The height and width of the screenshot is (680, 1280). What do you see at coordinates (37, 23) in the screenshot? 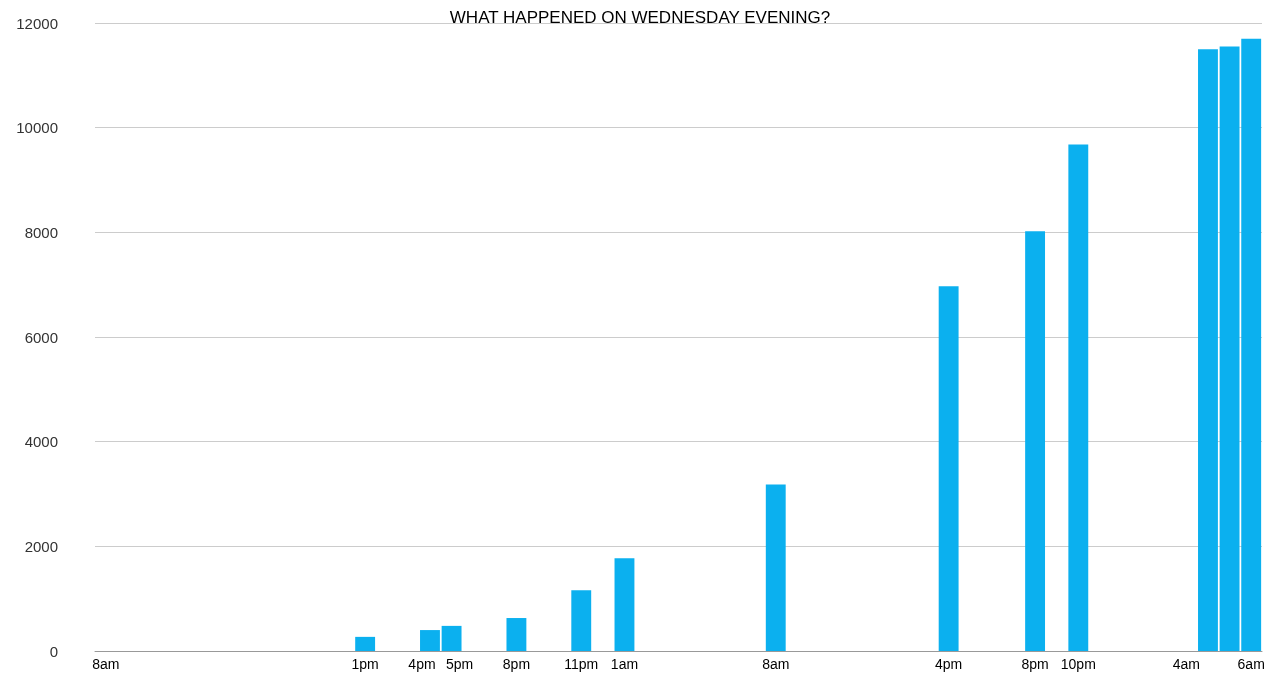
I see `y-tick-label: 12000` at bounding box center [37, 23].